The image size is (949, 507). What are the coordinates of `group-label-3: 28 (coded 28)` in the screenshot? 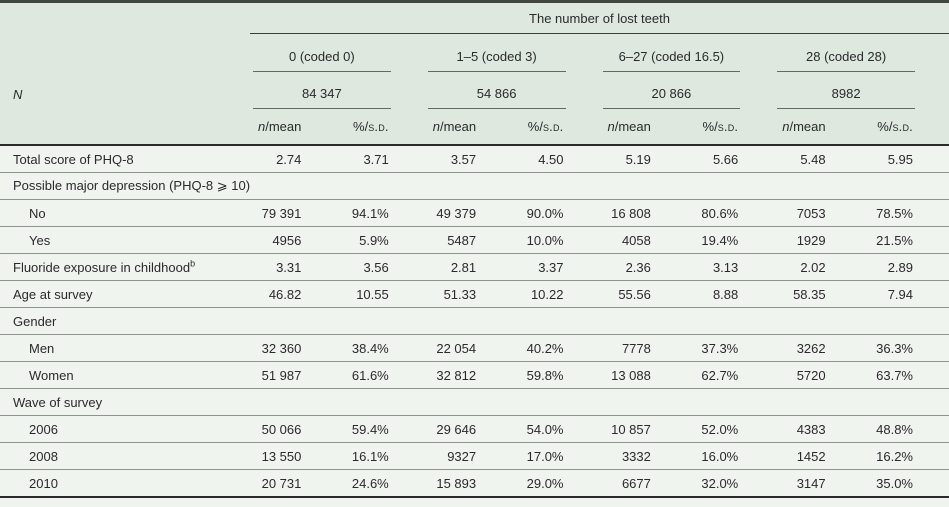 It's located at (846, 60).